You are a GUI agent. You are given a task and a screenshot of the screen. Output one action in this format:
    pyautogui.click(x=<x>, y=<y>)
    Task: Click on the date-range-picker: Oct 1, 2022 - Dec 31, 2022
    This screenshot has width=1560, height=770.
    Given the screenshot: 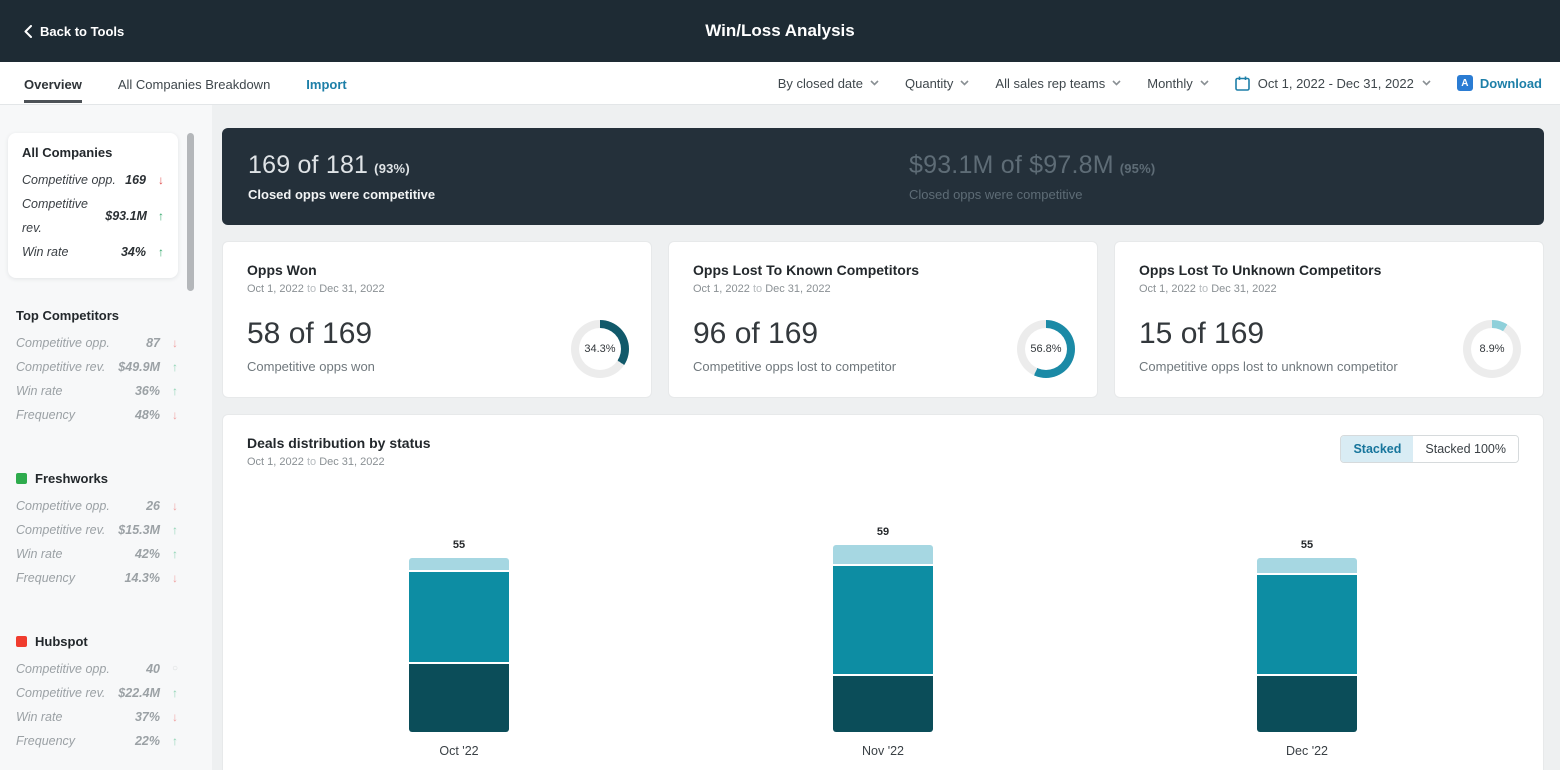 What is the action you would take?
    pyautogui.click(x=1332, y=83)
    